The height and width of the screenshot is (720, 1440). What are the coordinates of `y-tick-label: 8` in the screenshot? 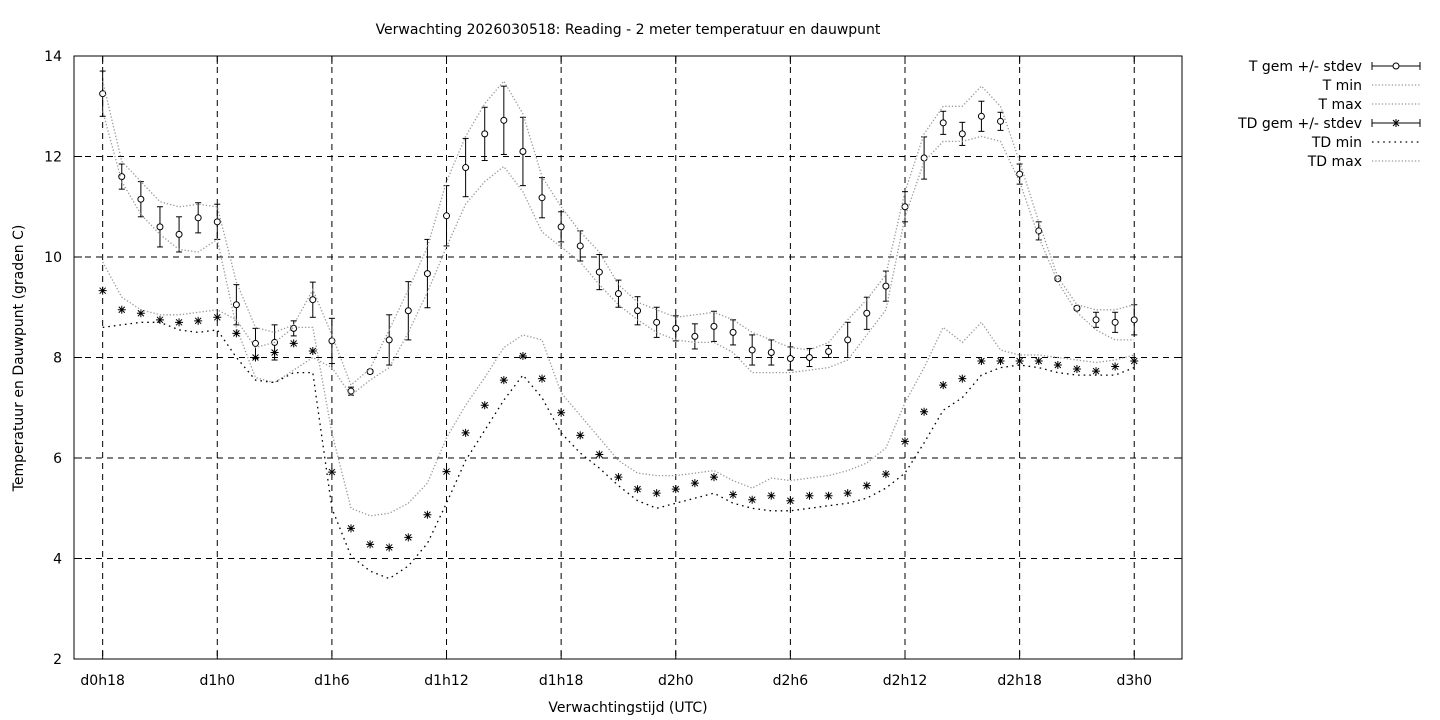 It's located at (57, 359).